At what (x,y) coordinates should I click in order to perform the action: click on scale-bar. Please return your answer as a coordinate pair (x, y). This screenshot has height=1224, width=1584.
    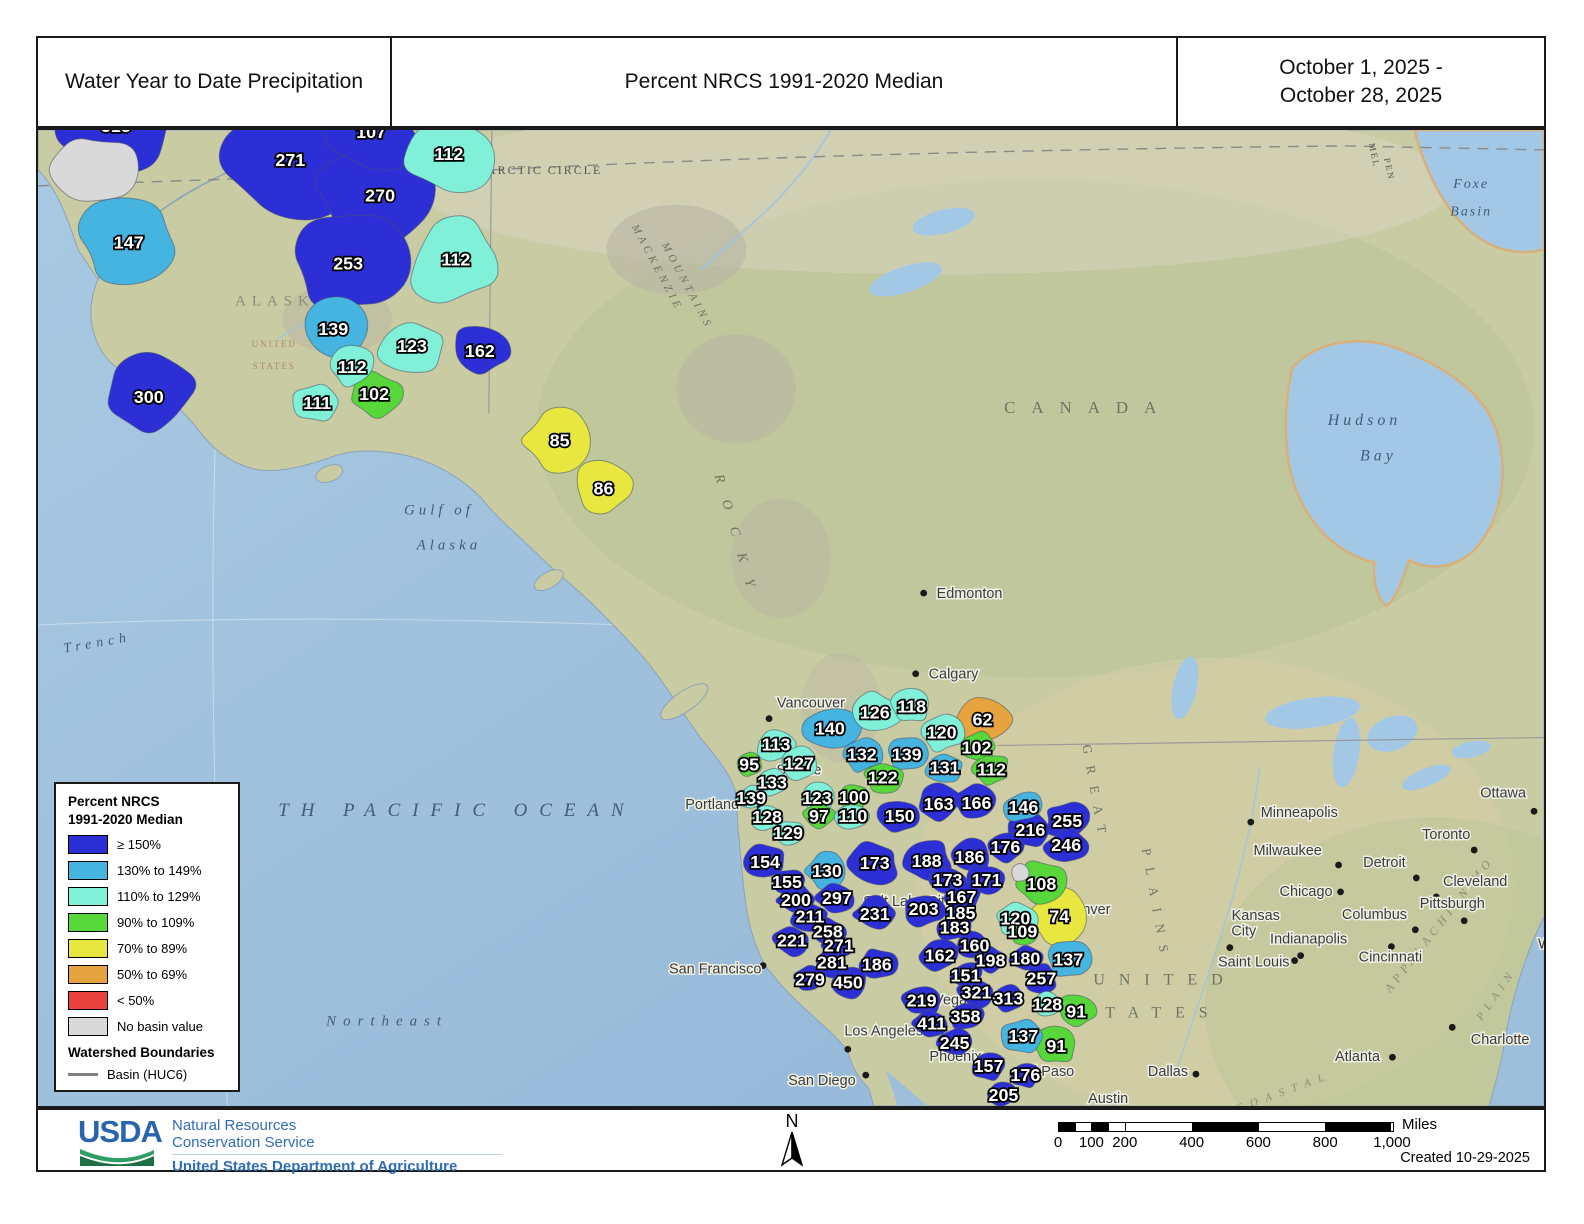
    Looking at the image, I should click on (1226, 1127).